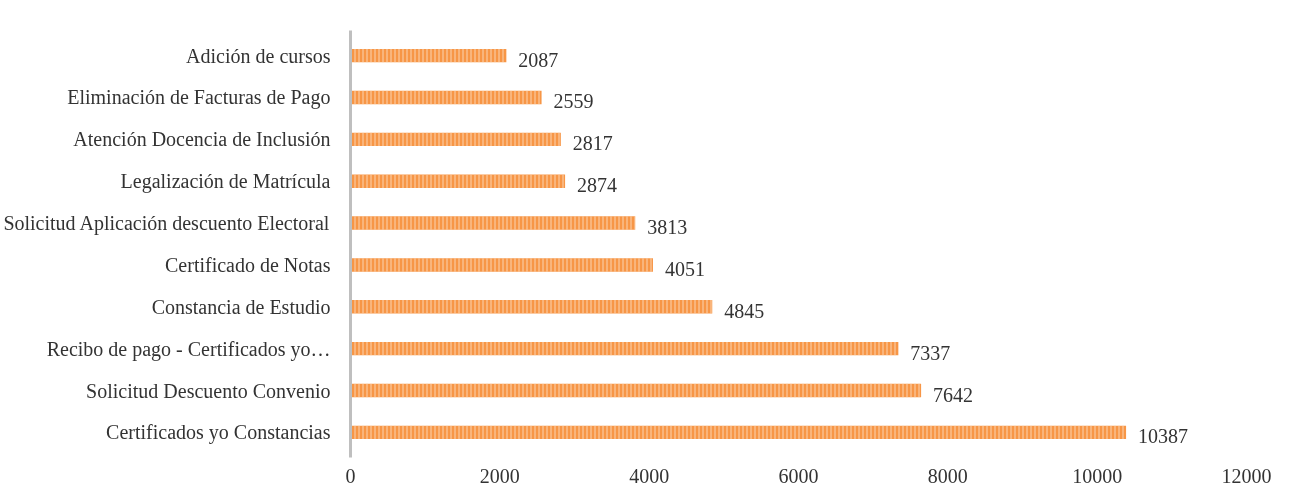 The image size is (1296, 485). What do you see at coordinates (684, 268) in the screenshot?
I see `data-label: 4051` at bounding box center [684, 268].